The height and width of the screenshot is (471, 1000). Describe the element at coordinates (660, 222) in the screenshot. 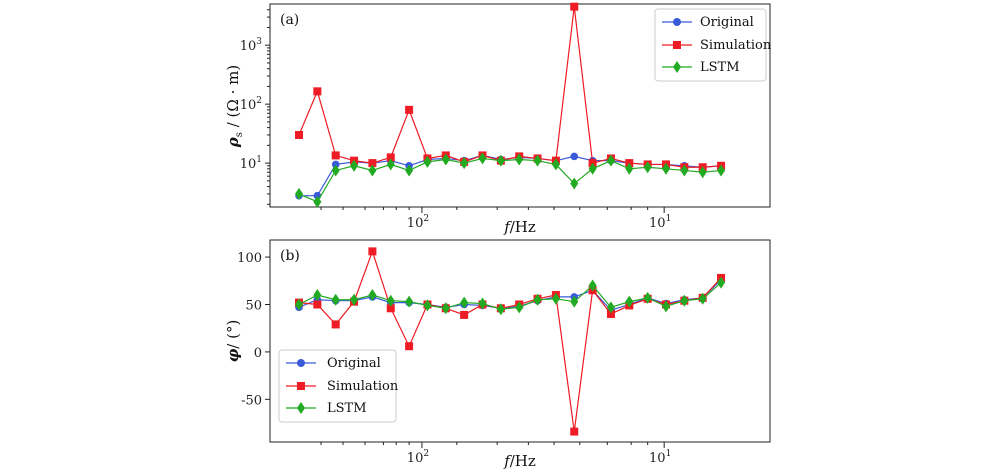

I see `xtick-label-a-1: 10¹` at that location.